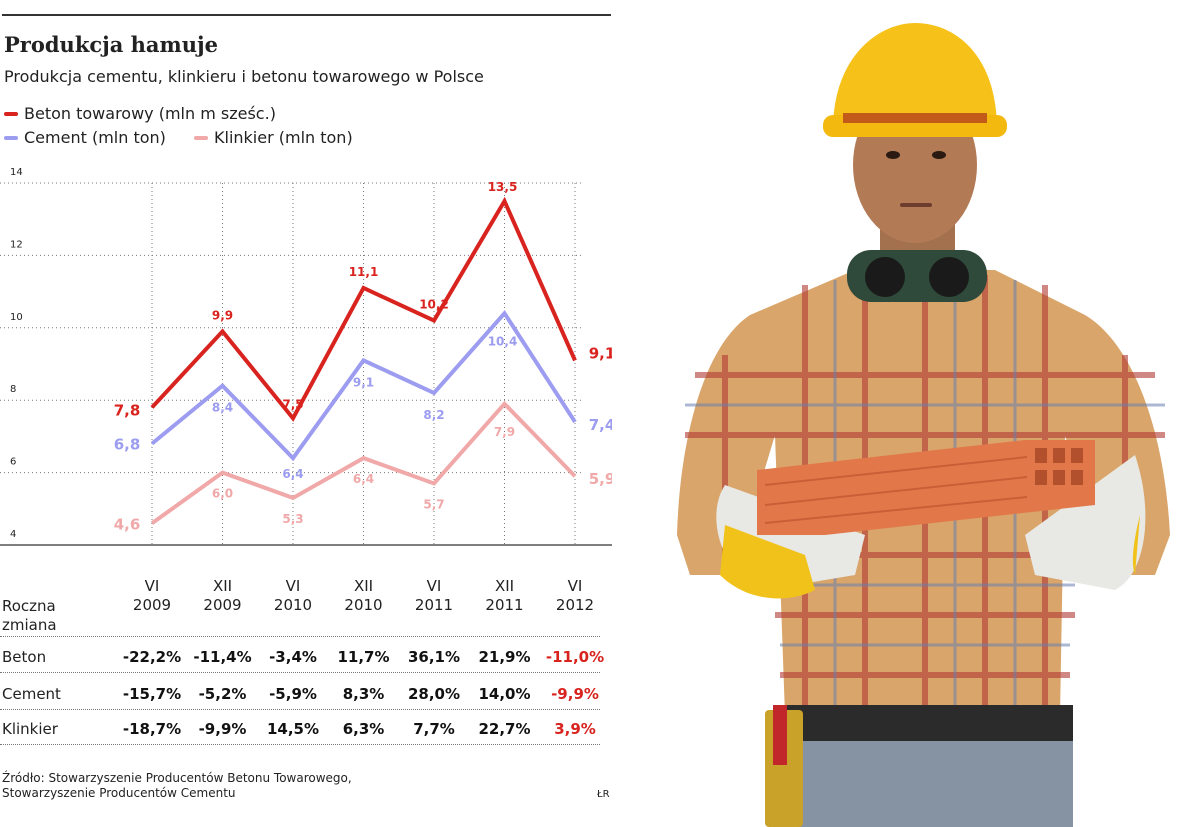 Image resolution: width=1200 pixels, height=827 pixels. What do you see at coordinates (16, 172) in the screenshot?
I see `y-tick-label: 14` at bounding box center [16, 172].